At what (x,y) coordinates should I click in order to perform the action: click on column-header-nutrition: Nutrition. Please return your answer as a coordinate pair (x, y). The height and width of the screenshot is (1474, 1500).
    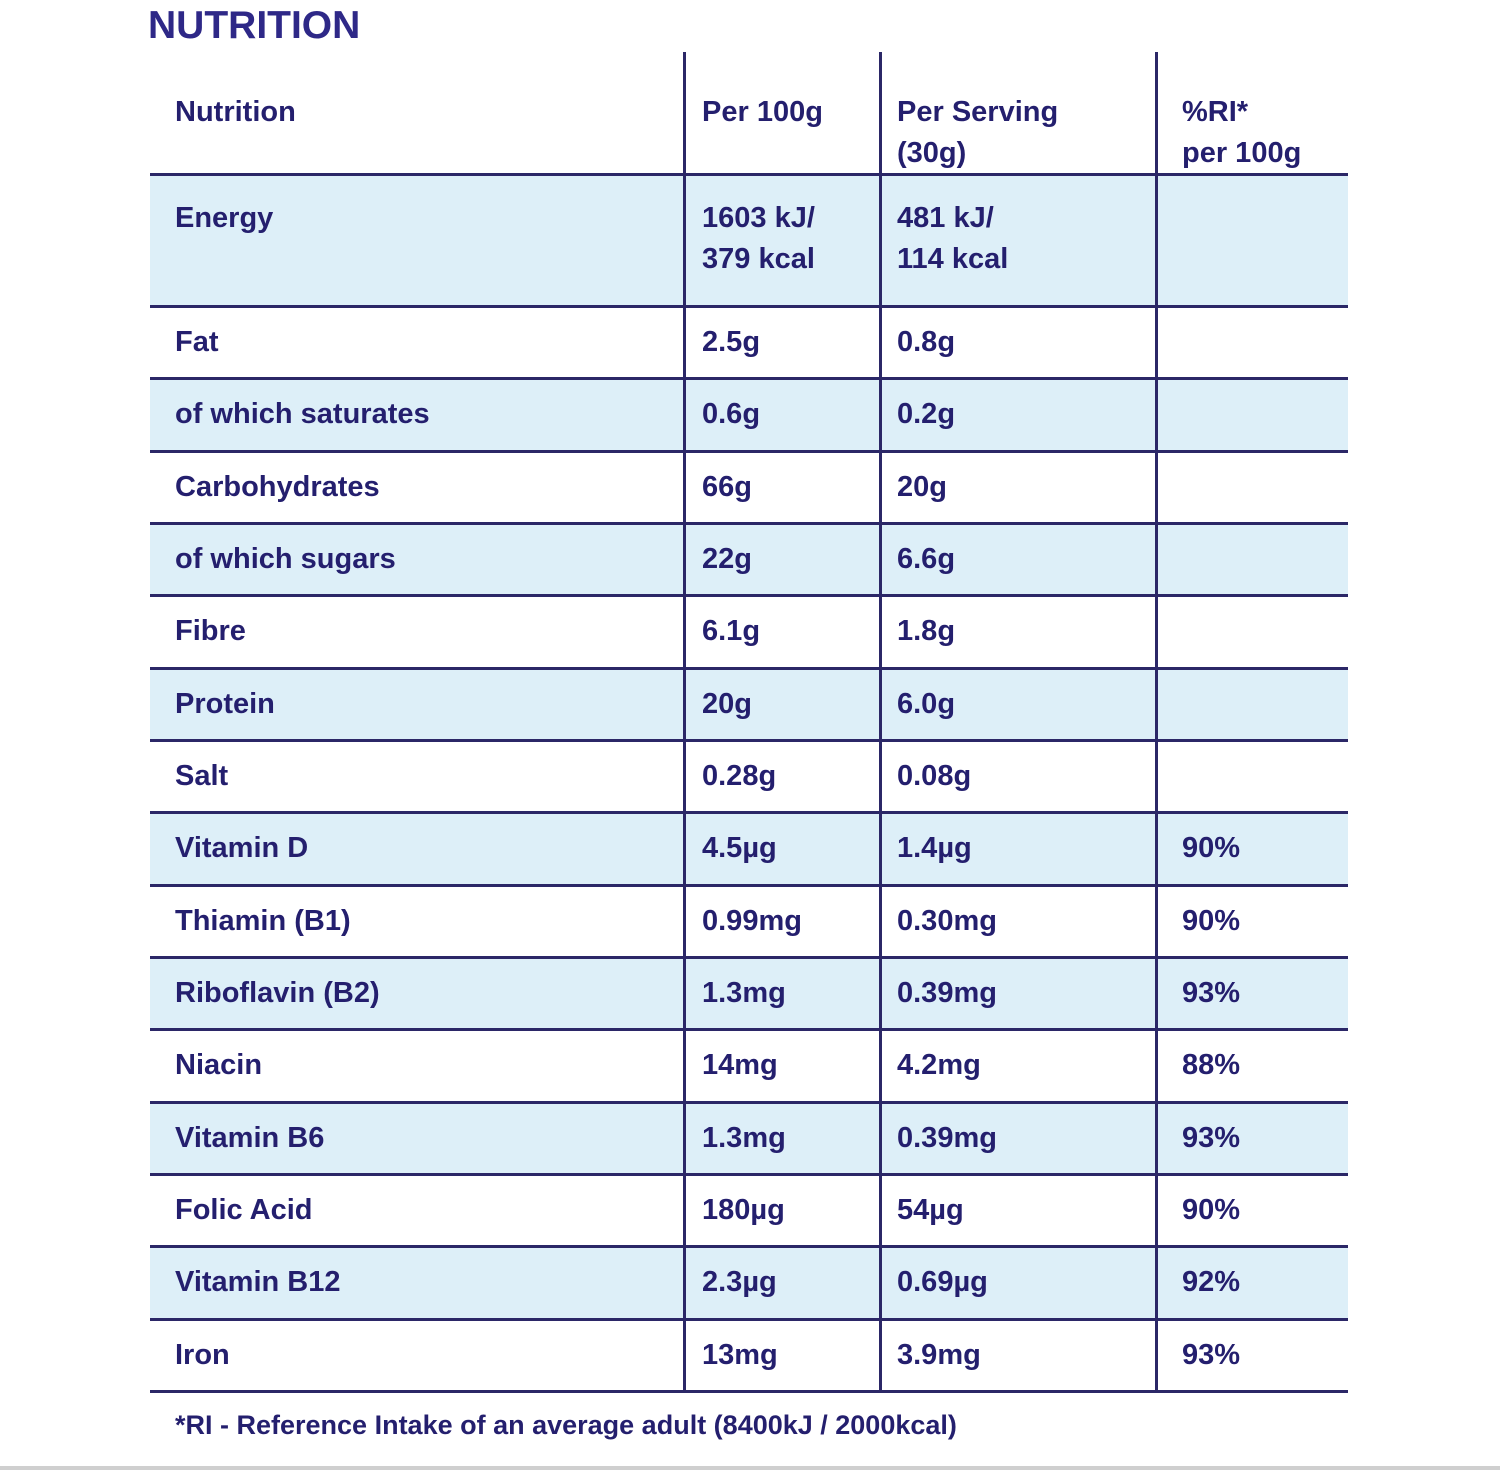
    Looking at the image, I should click on (235, 112).